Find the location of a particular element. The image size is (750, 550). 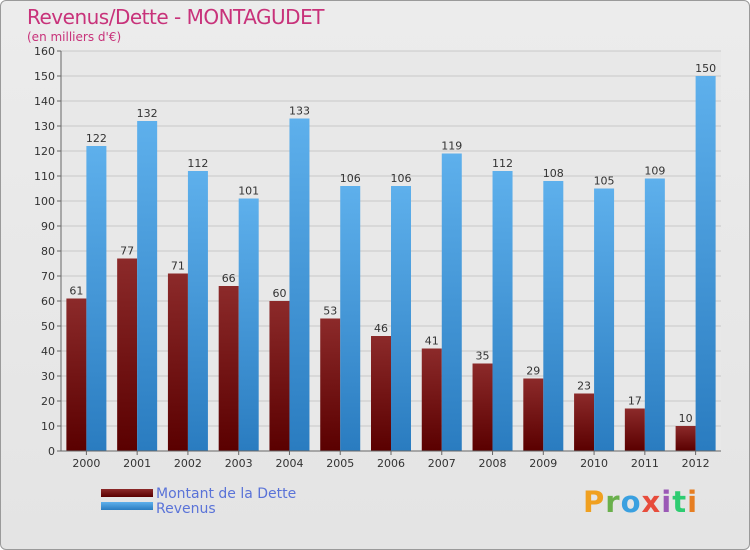

x-tick-label: 2008 is located at coordinates (493, 463).